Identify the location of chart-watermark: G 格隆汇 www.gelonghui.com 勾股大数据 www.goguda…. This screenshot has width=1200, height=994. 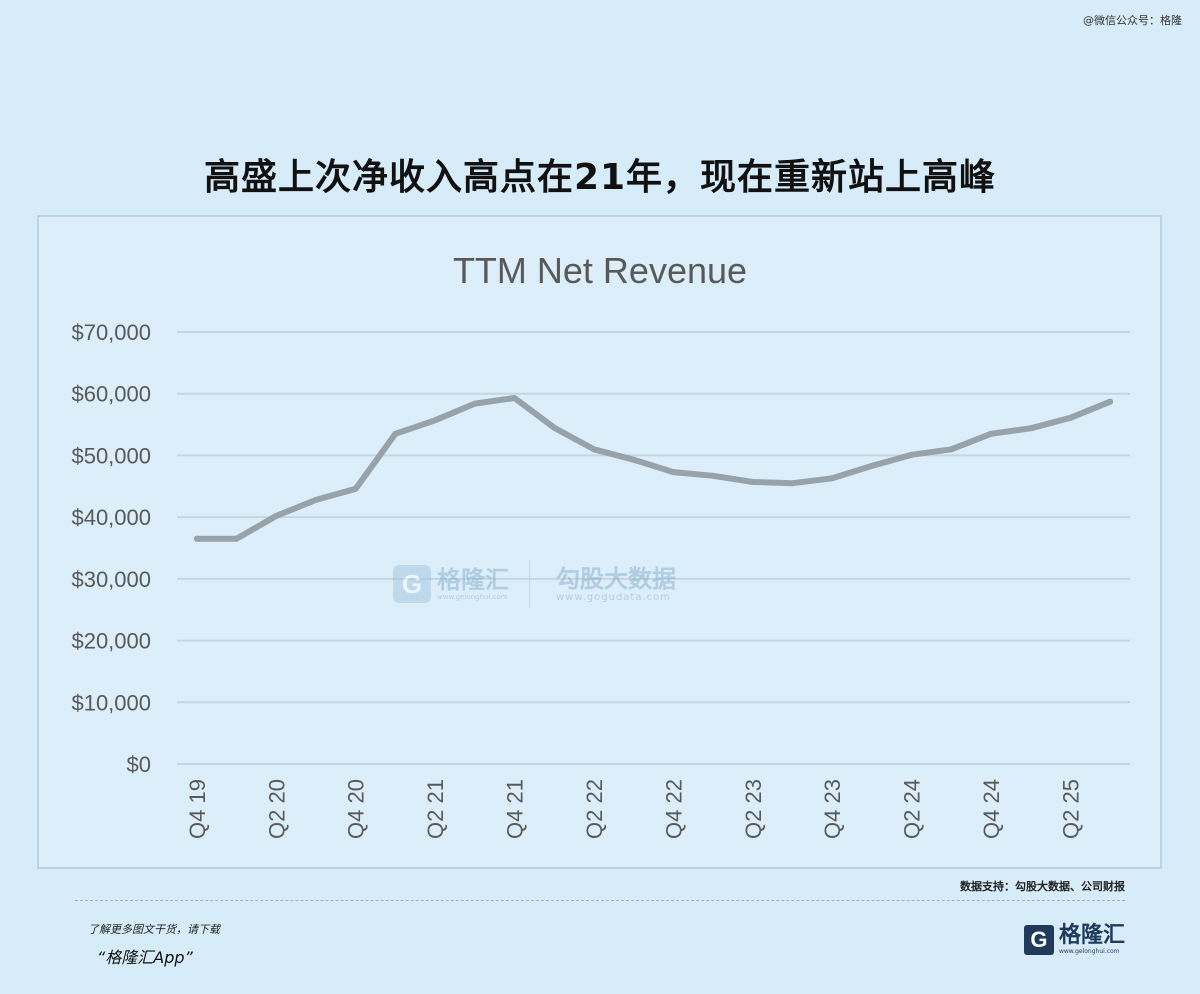
(534, 584).